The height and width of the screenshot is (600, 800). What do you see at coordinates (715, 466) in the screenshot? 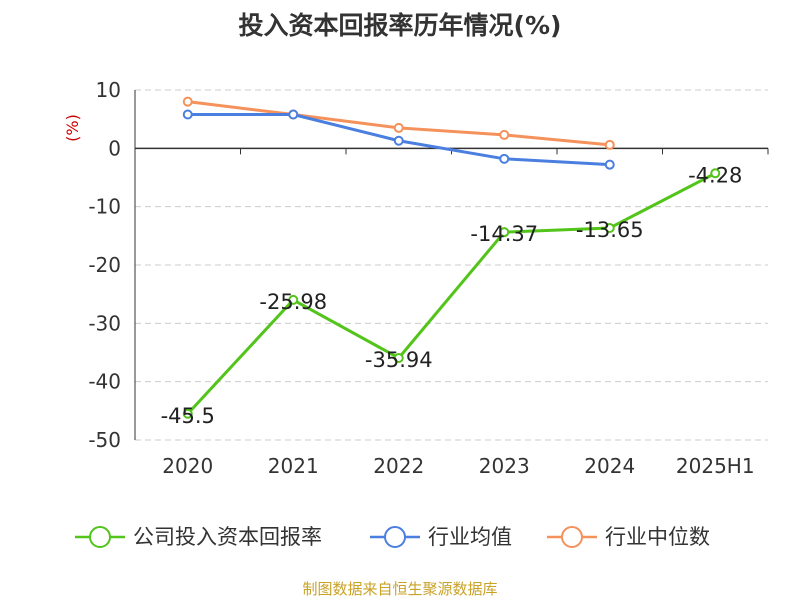
I see `x-tick-label: 2025H1` at bounding box center [715, 466].